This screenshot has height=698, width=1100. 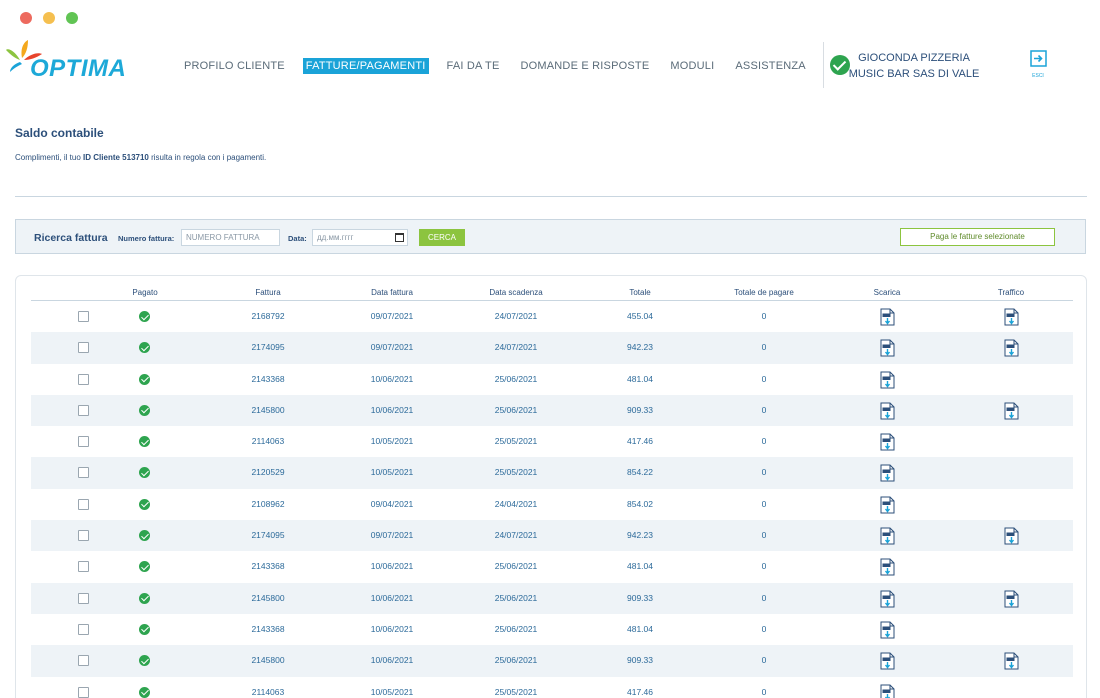 What do you see at coordinates (692, 66) in the screenshot?
I see `nav-item-moduli: MODULI` at bounding box center [692, 66].